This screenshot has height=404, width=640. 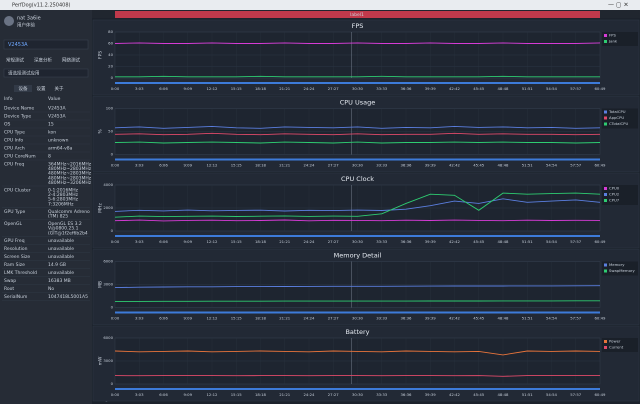 What do you see at coordinates (358, 256) in the screenshot?
I see `chart-title: Memory Detail` at bounding box center [358, 256].